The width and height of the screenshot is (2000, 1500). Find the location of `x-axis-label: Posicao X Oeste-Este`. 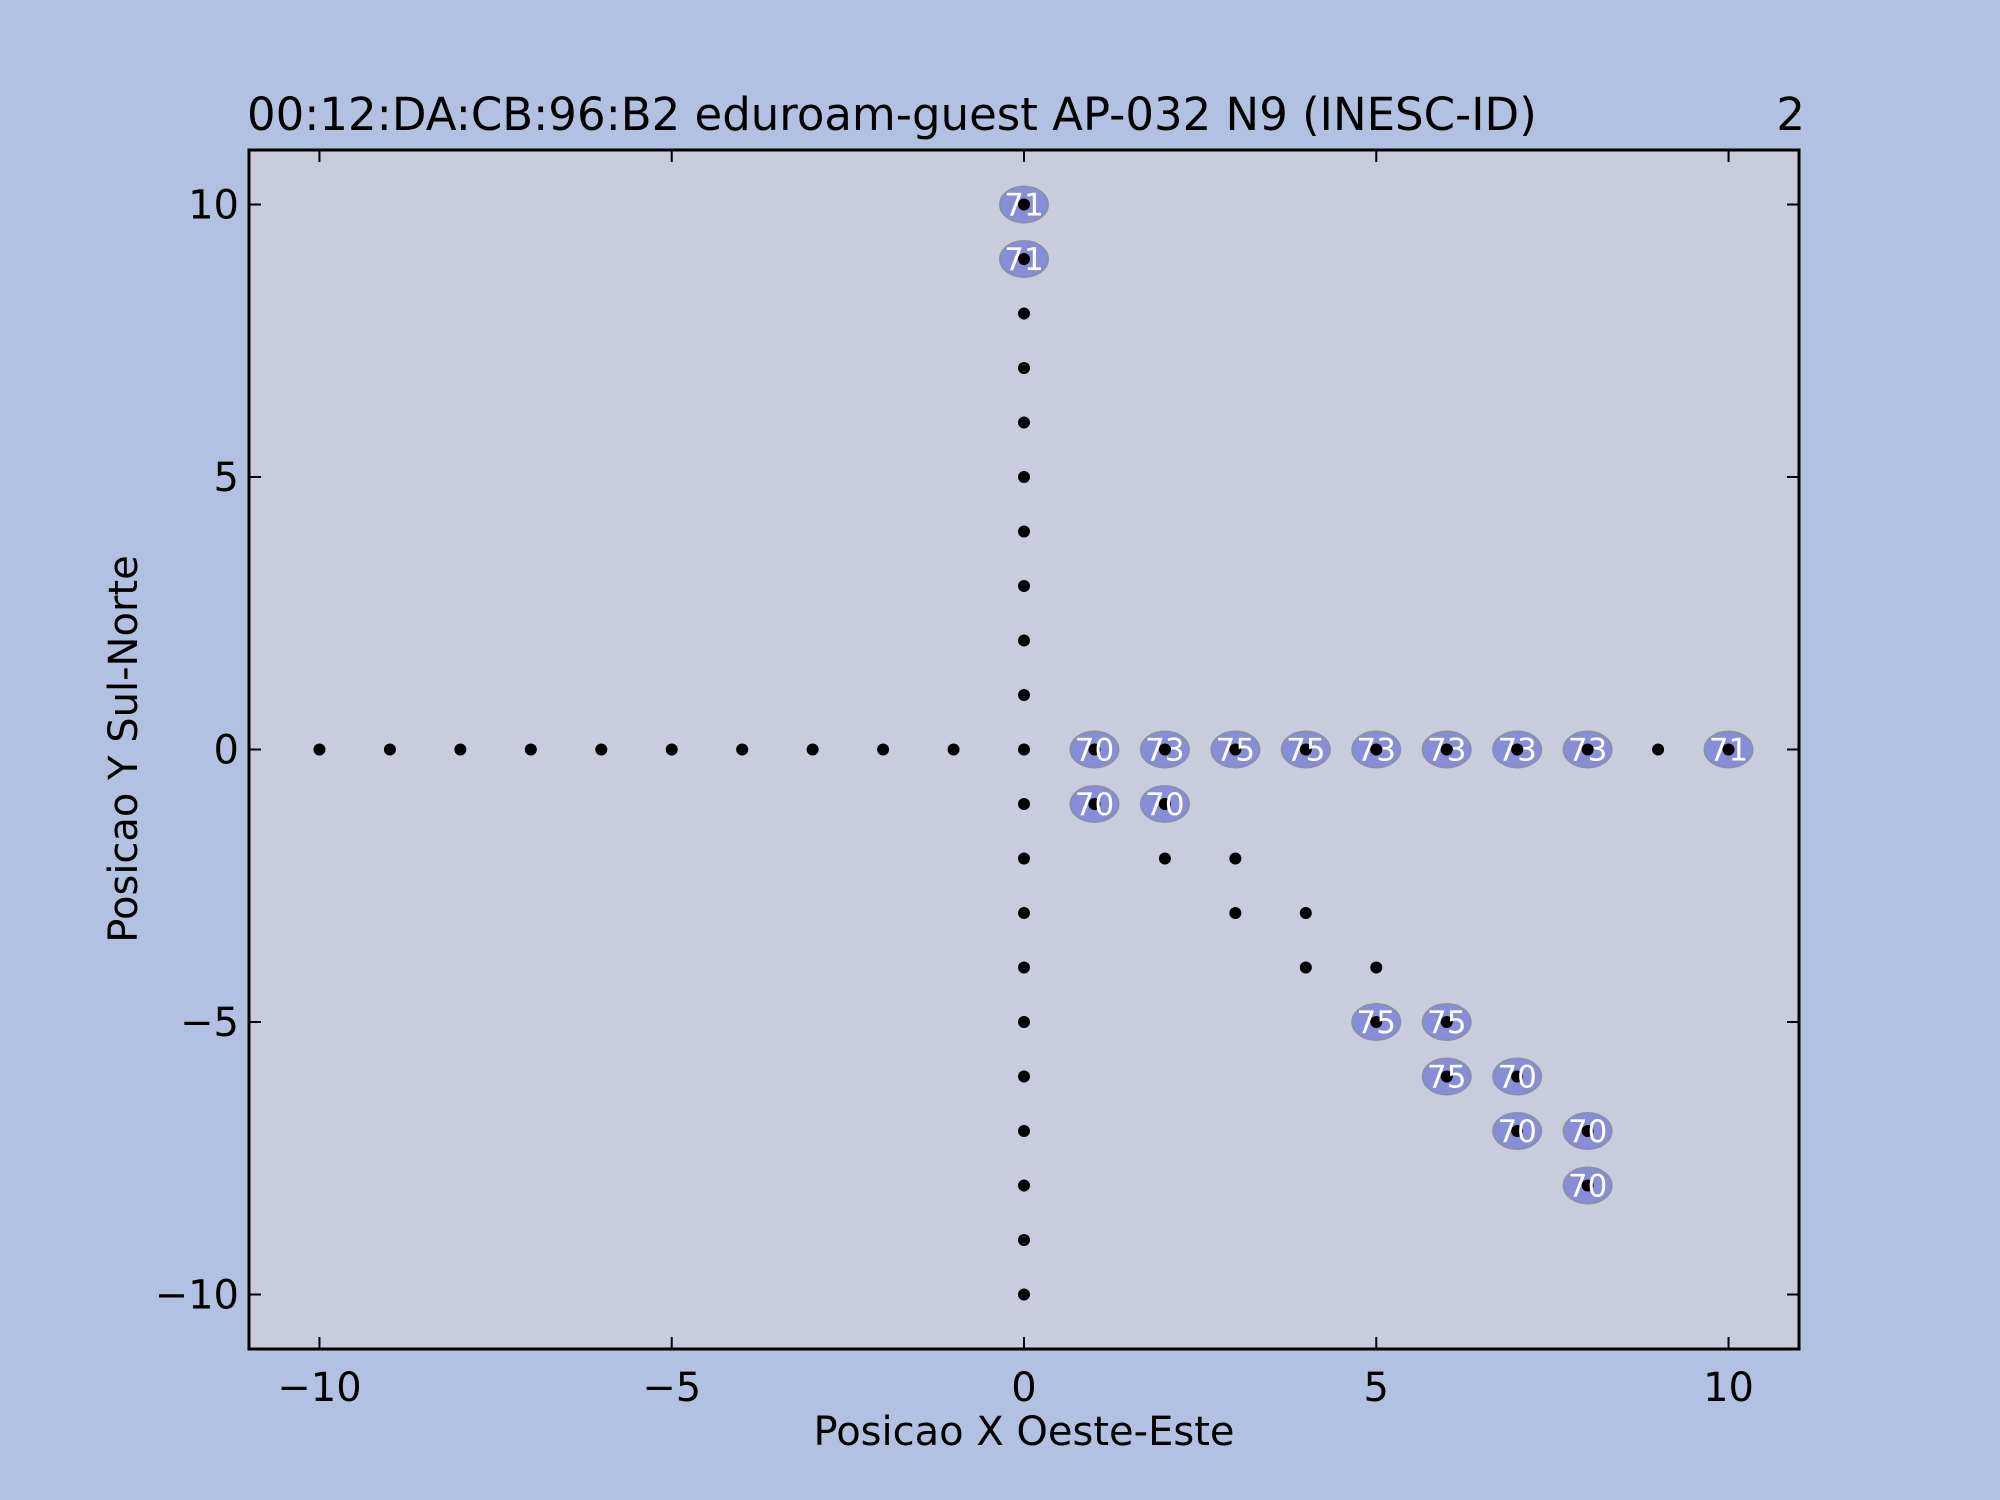

x-axis-label: Posicao X Oeste-Este is located at coordinates (1024, 1432).